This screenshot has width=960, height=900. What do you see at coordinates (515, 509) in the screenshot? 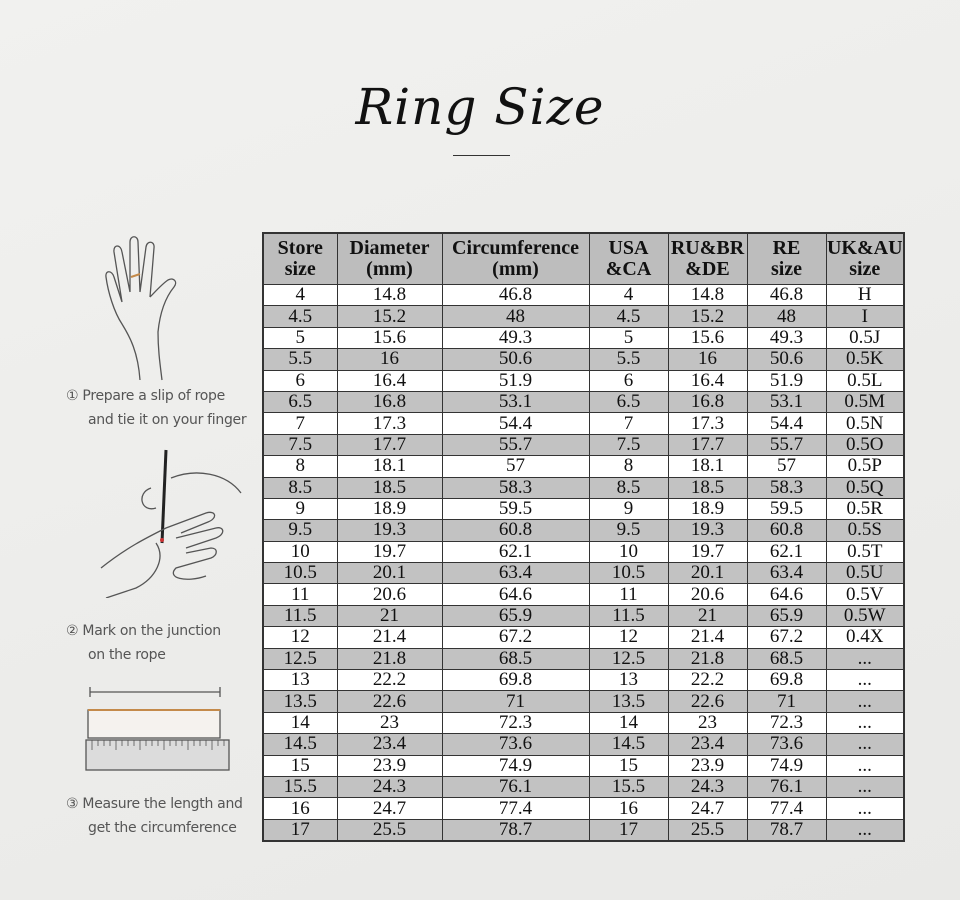
I see `table-cell: 59.5` at bounding box center [515, 509].